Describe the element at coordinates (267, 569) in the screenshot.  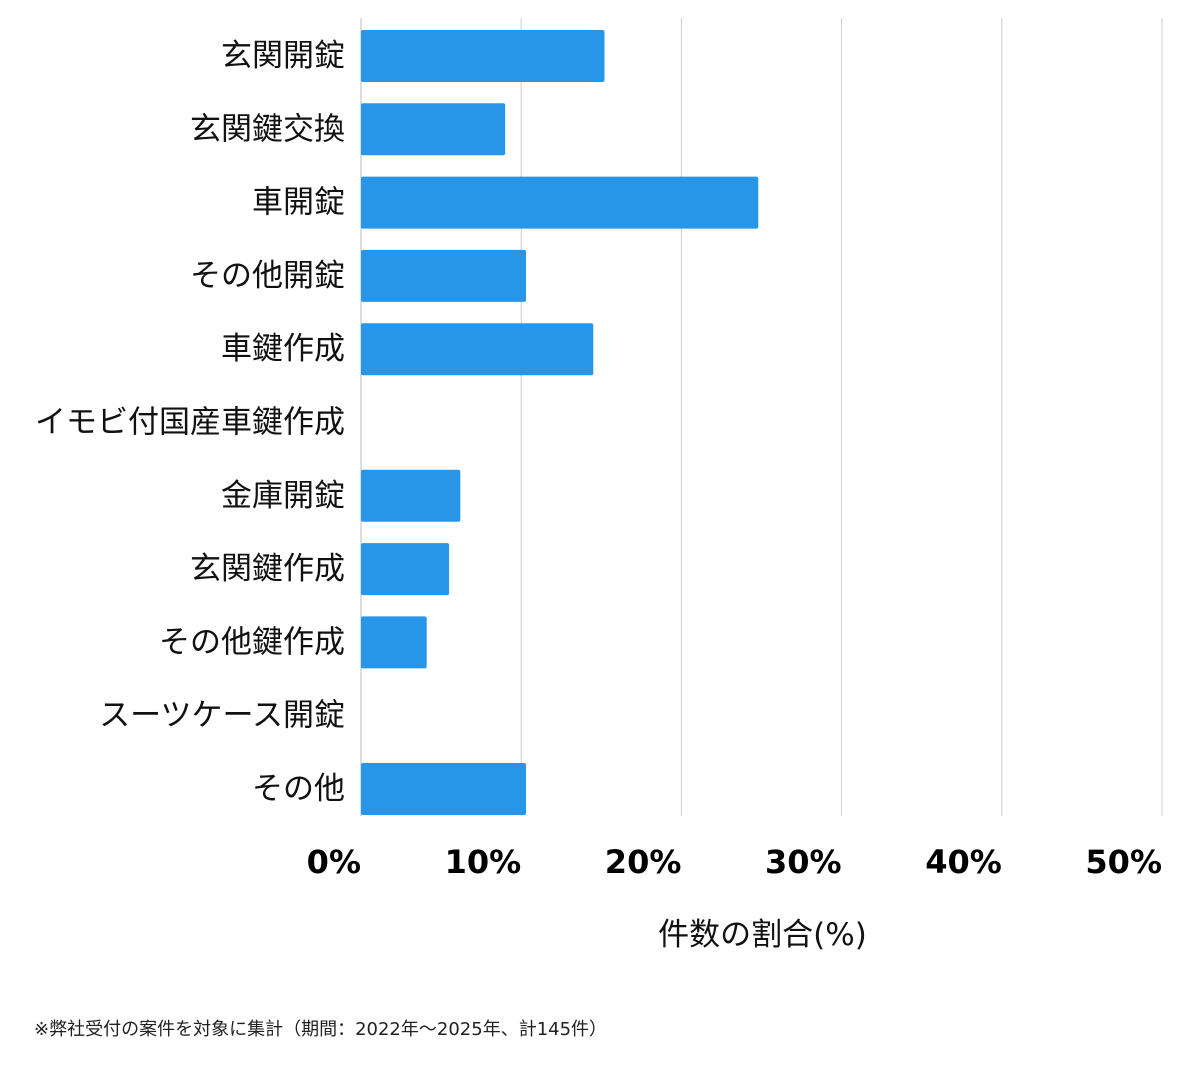
I see `category-label: 玄関鍵作成` at that location.